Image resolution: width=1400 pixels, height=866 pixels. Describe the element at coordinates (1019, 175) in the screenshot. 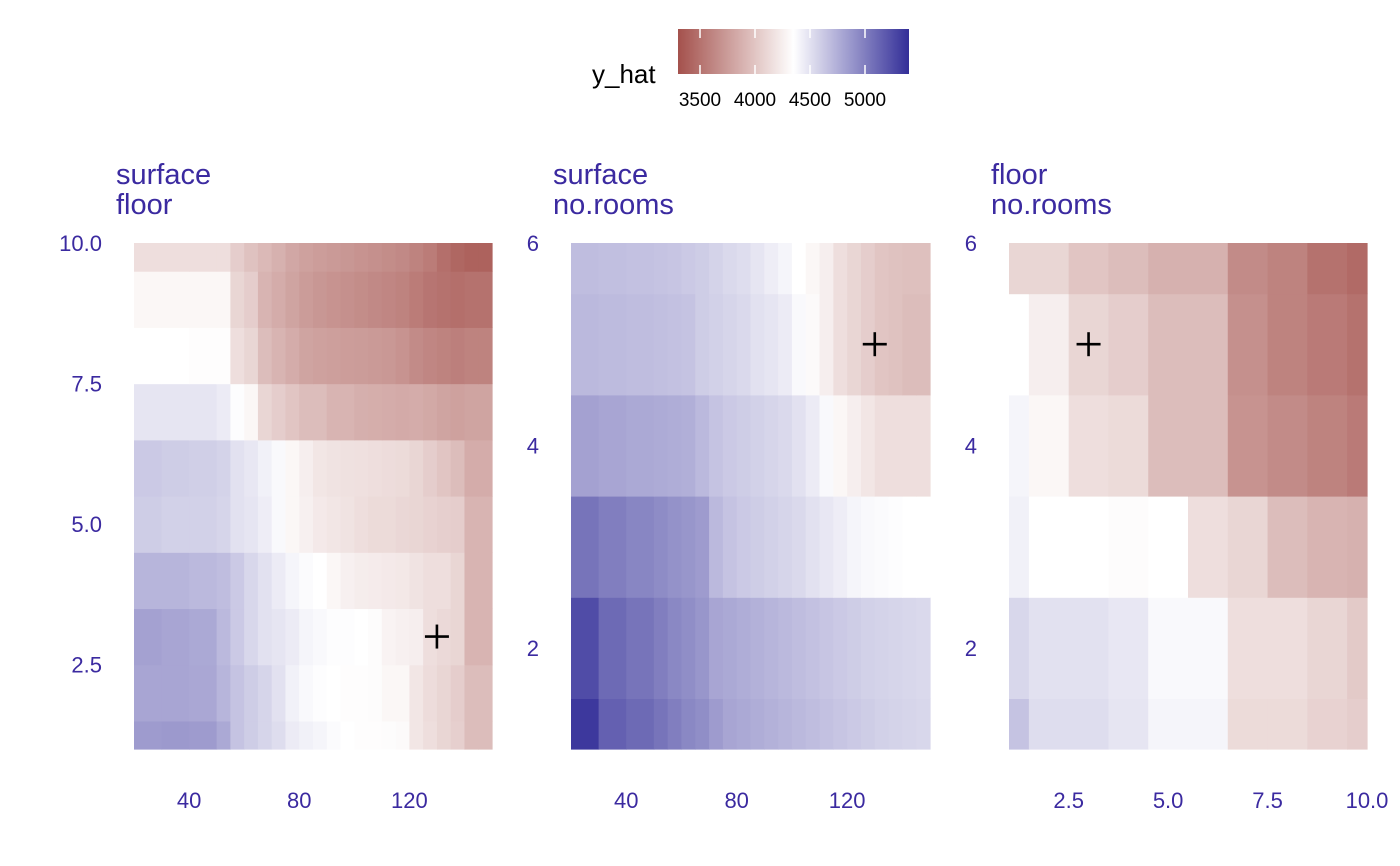

I see `panel-title-line-1: floor` at that location.